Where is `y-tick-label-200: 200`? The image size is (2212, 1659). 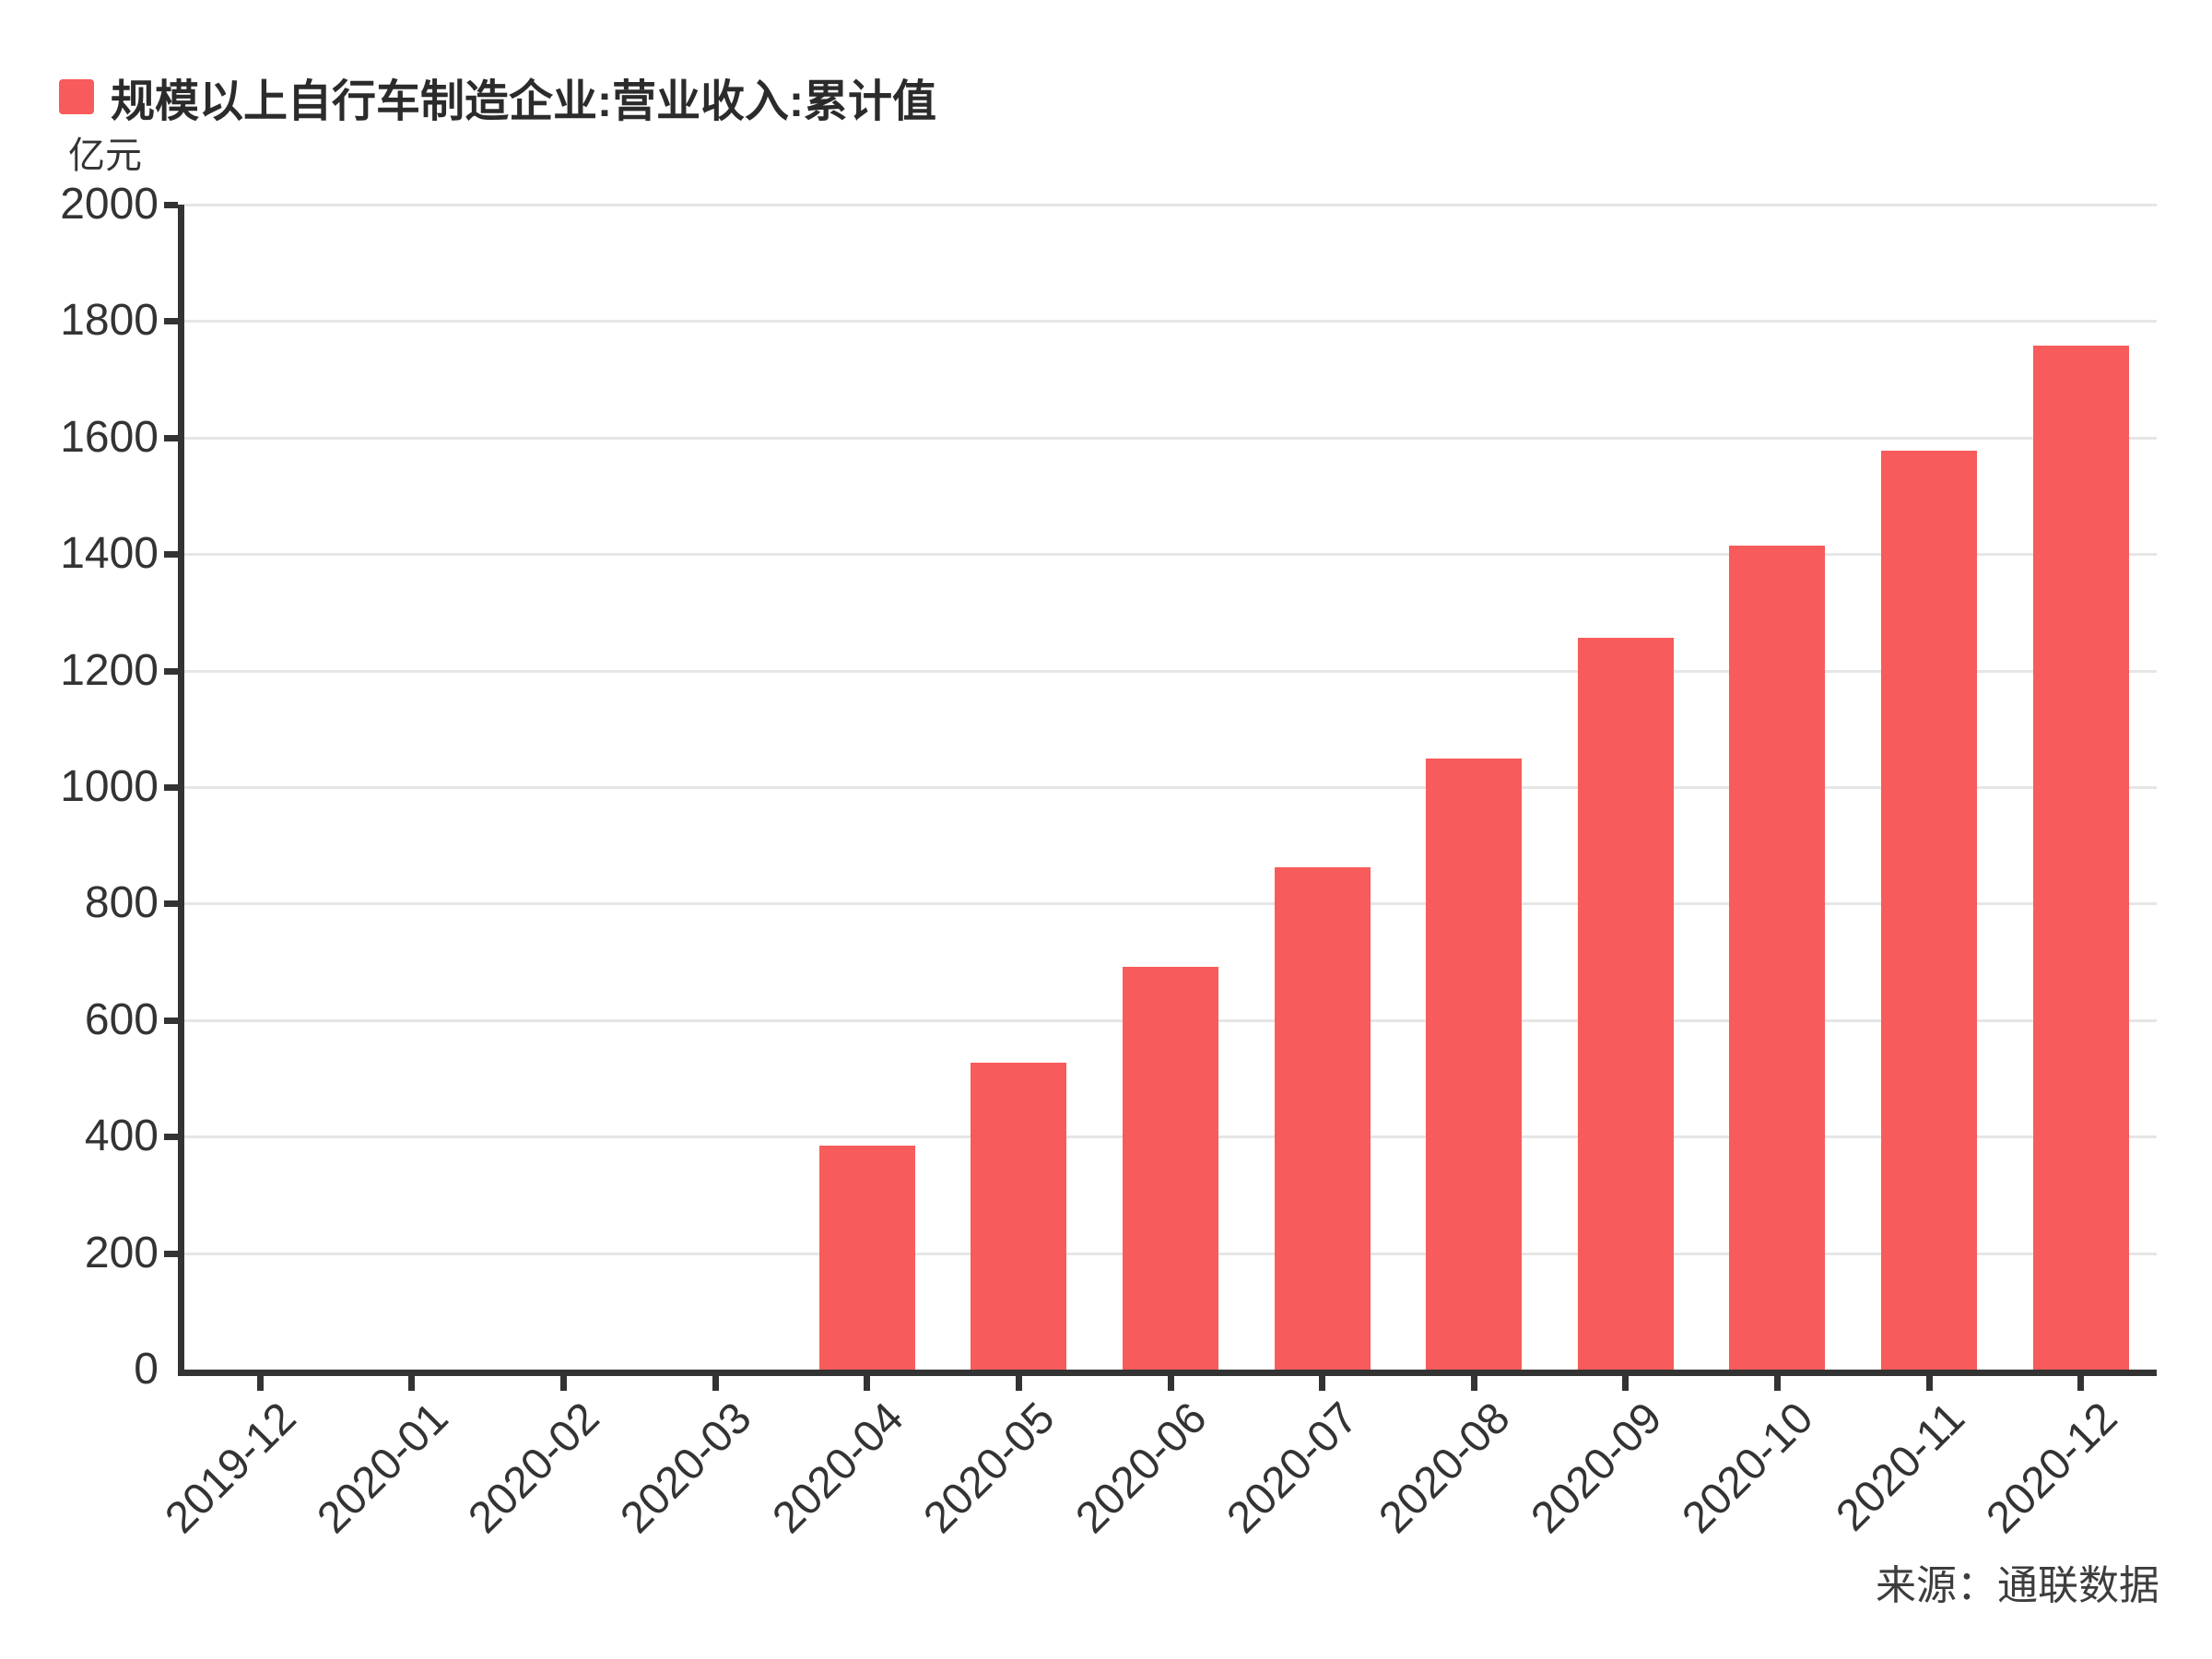 y-tick-label-200: 200 is located at coordinates (121, 1252).